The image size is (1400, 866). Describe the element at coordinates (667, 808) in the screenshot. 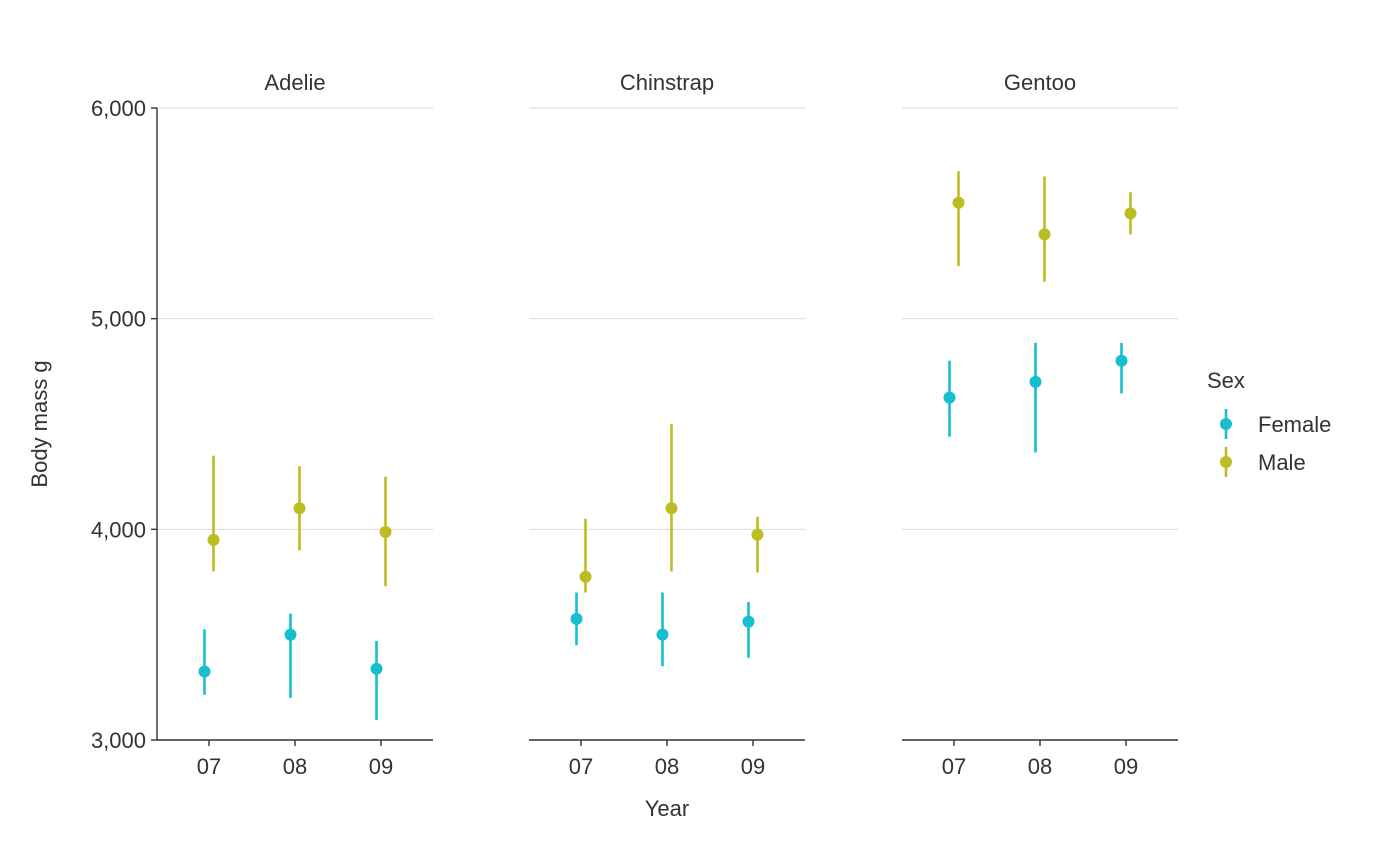

I see `x-axis-title: Year` at that location.